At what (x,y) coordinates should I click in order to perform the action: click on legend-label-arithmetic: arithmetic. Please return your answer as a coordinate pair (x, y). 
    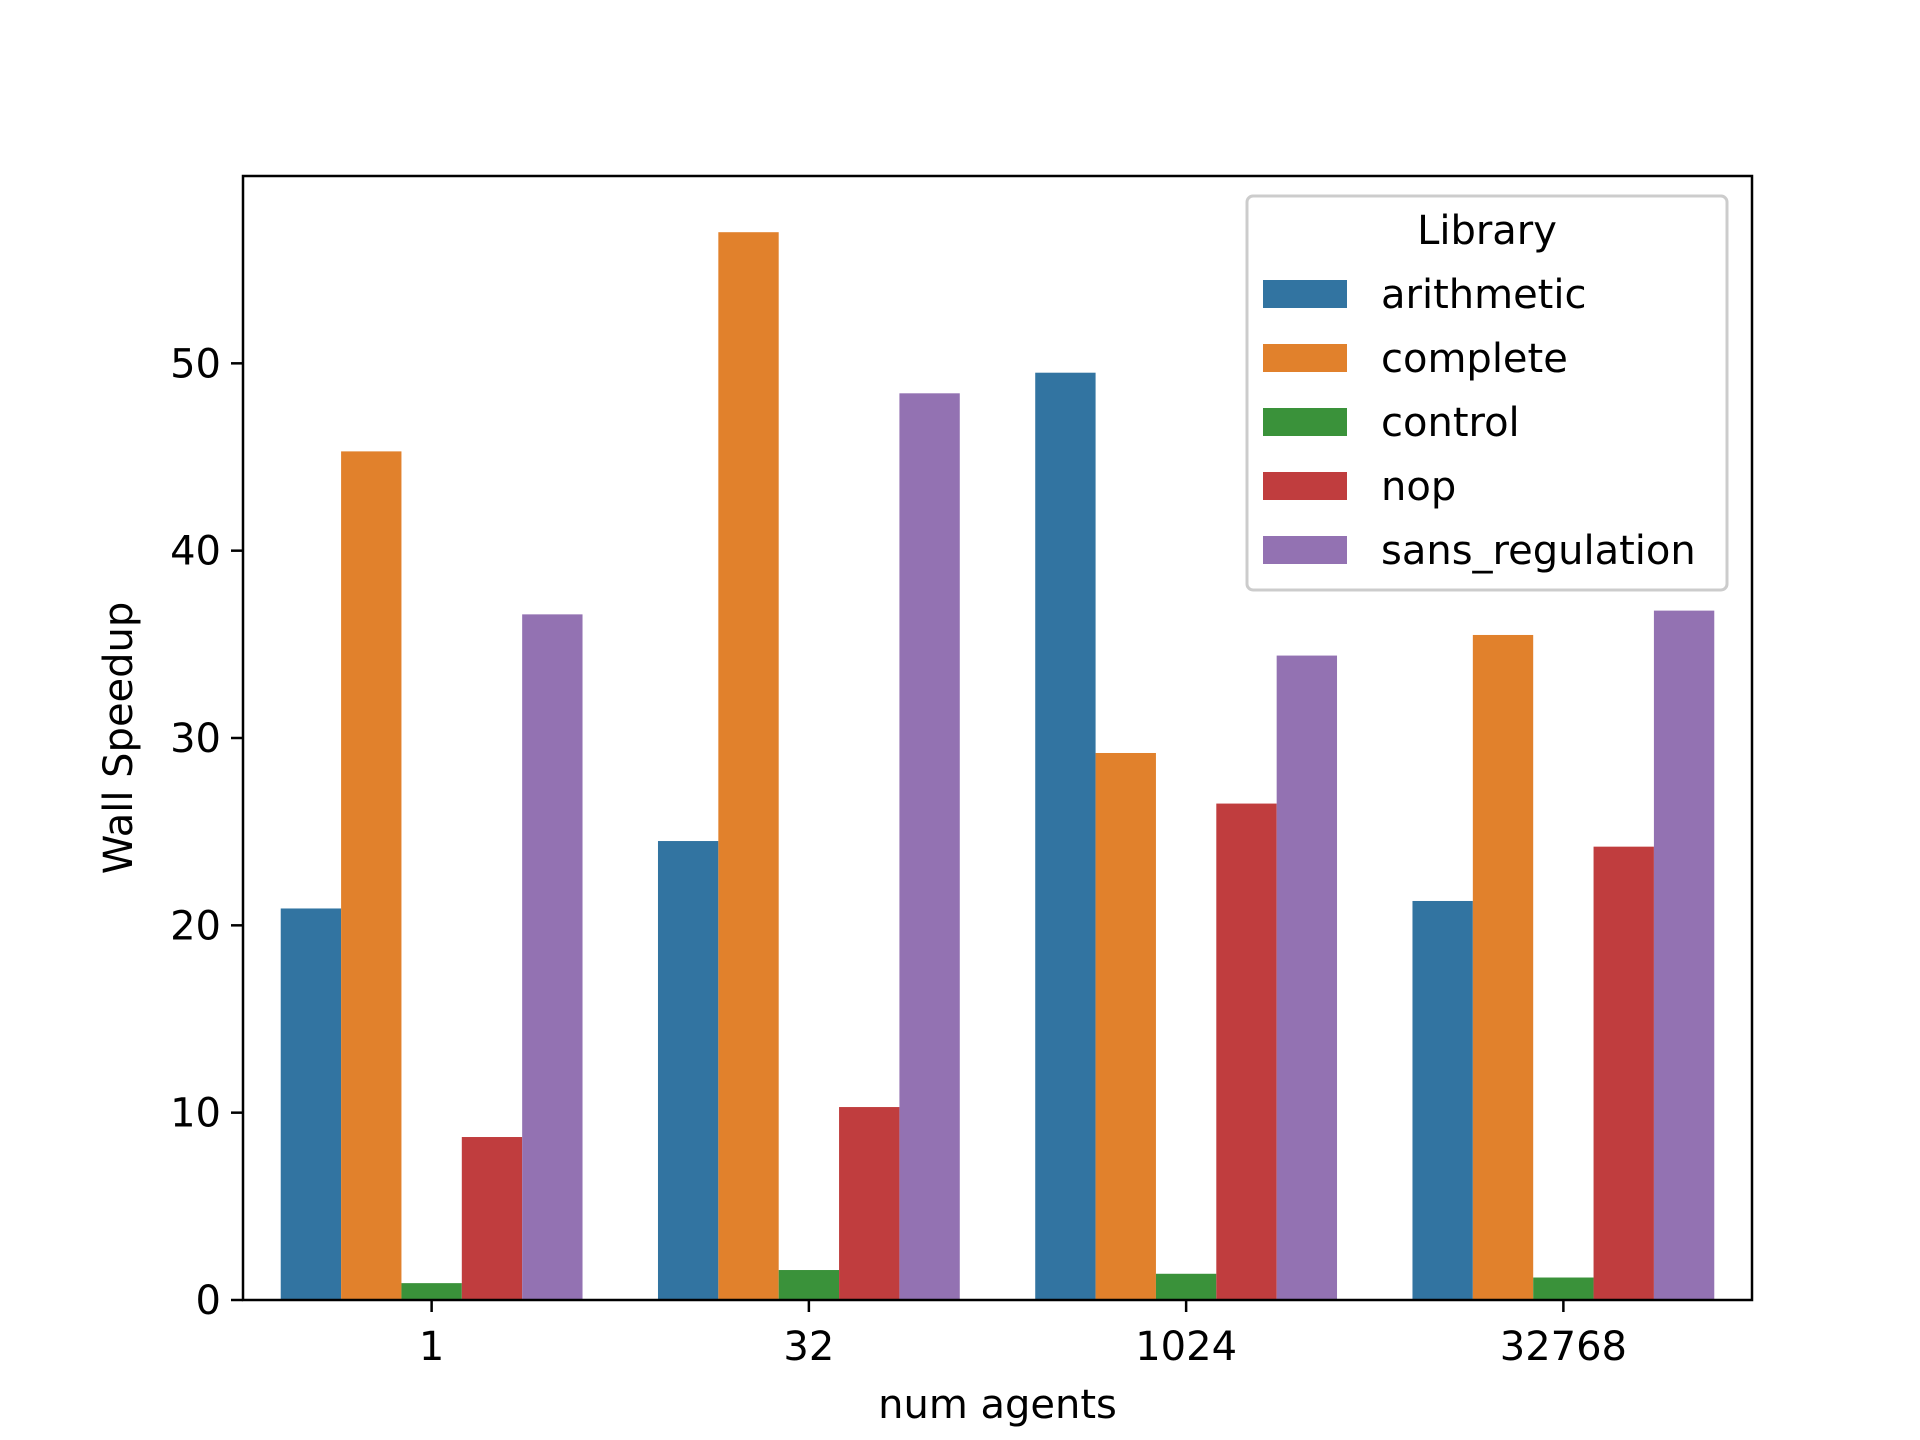
    Looking at the image, I should click on (1483, 295).